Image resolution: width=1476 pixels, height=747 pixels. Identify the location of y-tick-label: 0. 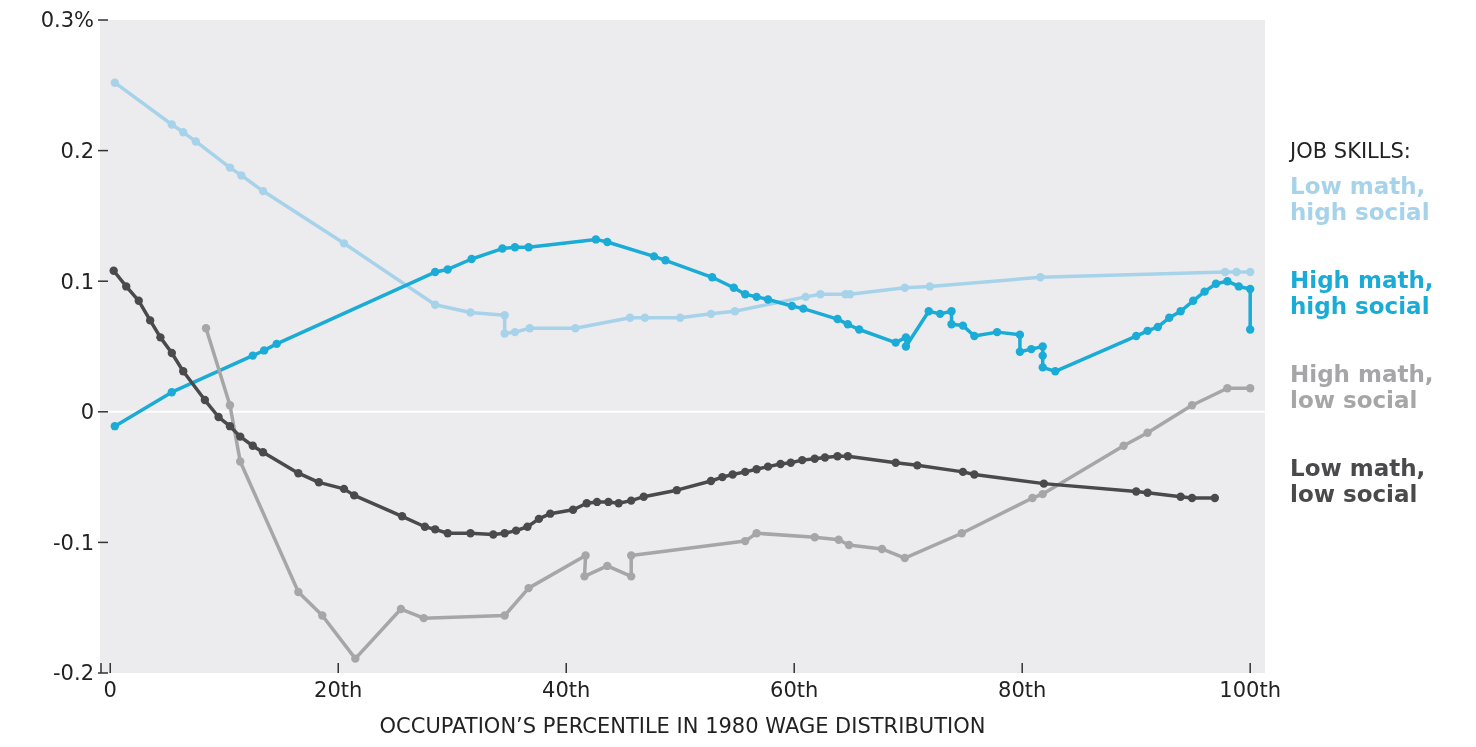
(87, 412).